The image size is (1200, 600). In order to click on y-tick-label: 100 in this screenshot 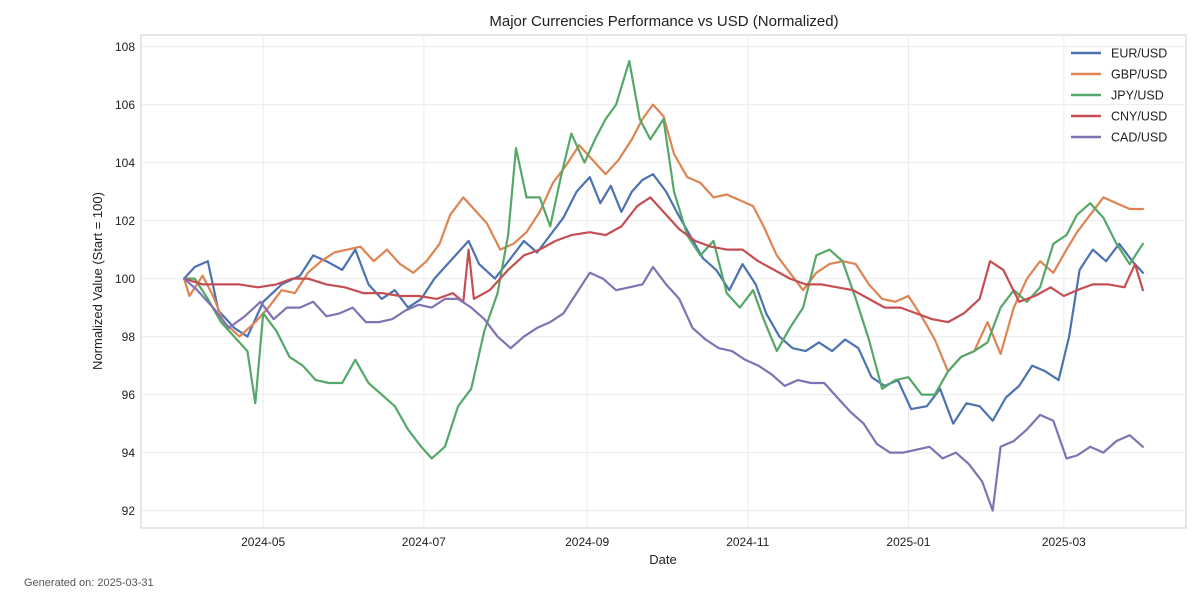, I will do `click(125, 279)`.